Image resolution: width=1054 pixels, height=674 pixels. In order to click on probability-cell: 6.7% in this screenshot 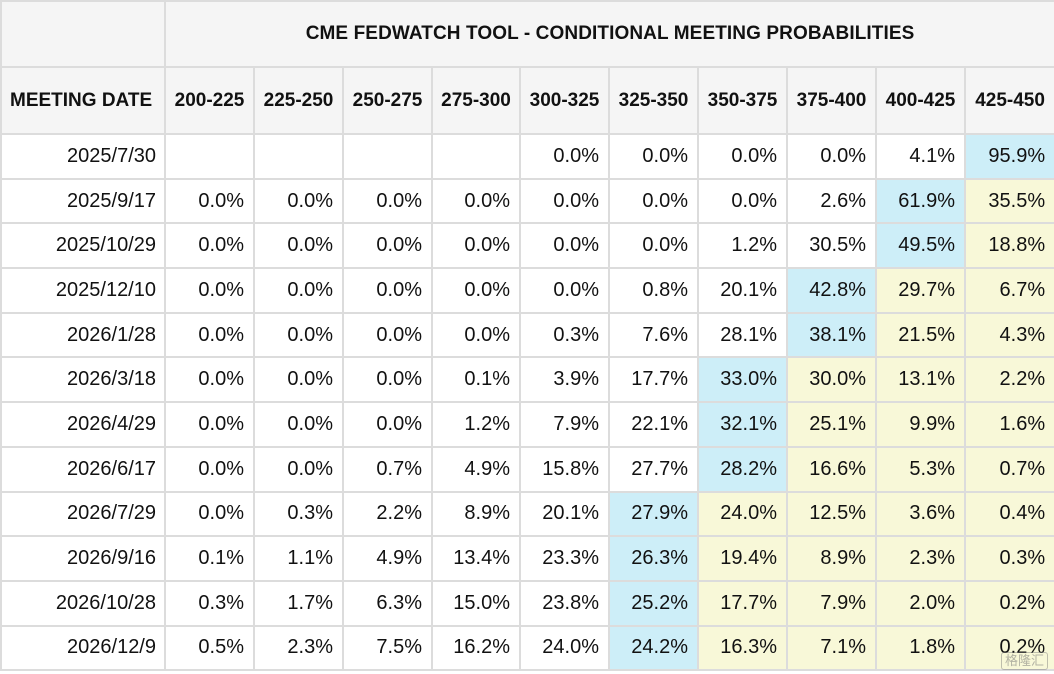, I will do `click(1008, 290)`.